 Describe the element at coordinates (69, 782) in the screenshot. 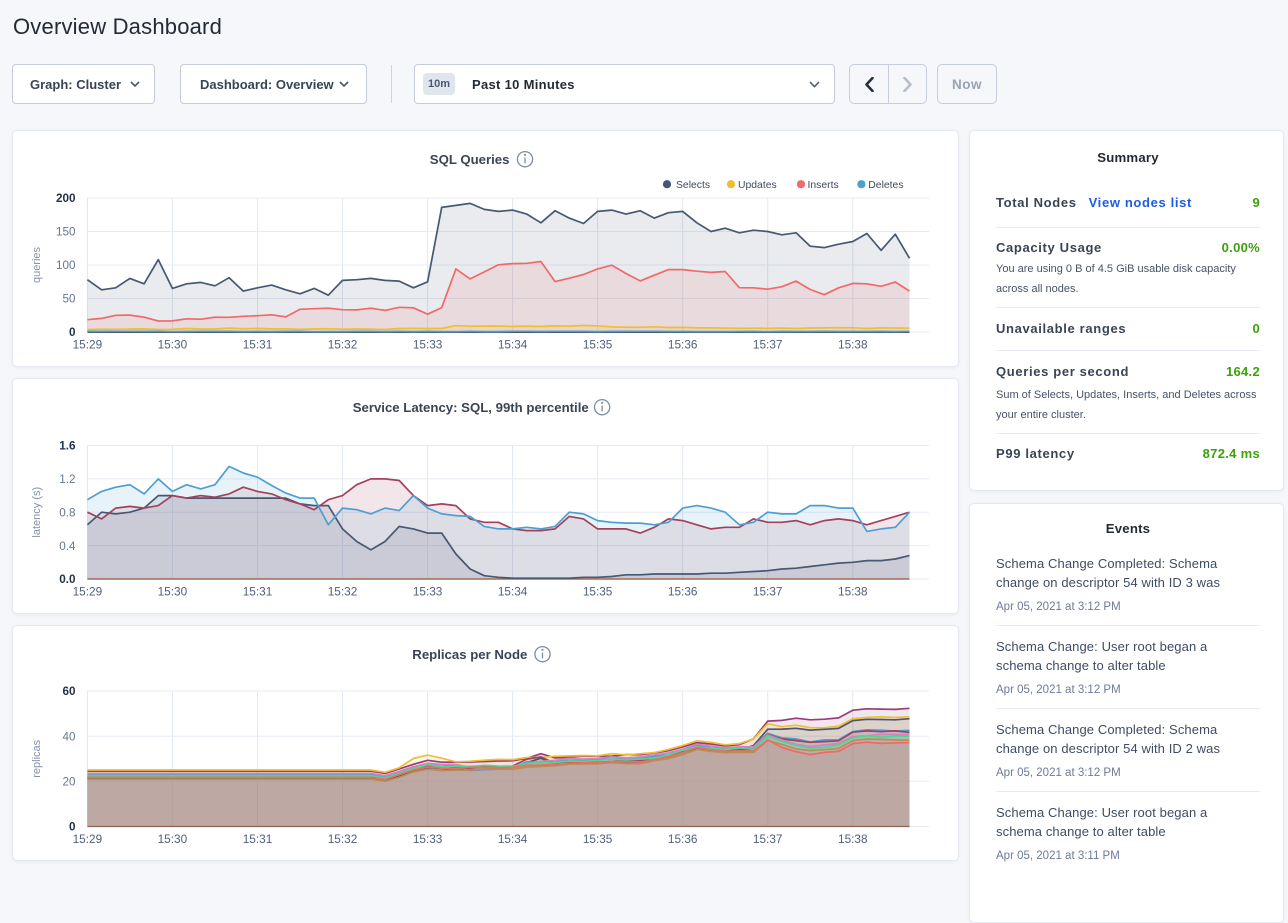

I see `svg-text: 20` at that location.